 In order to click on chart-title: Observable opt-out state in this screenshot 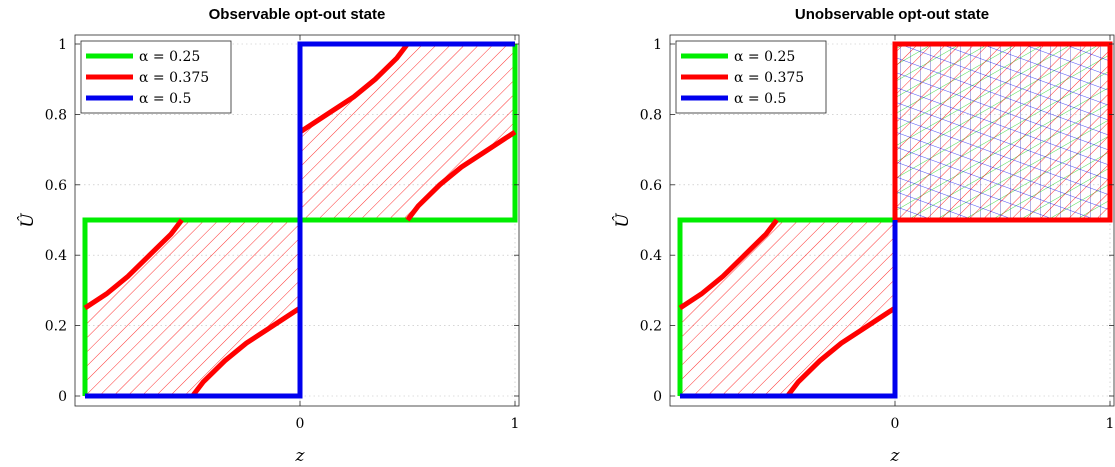, I will do `click(297, 14)`.